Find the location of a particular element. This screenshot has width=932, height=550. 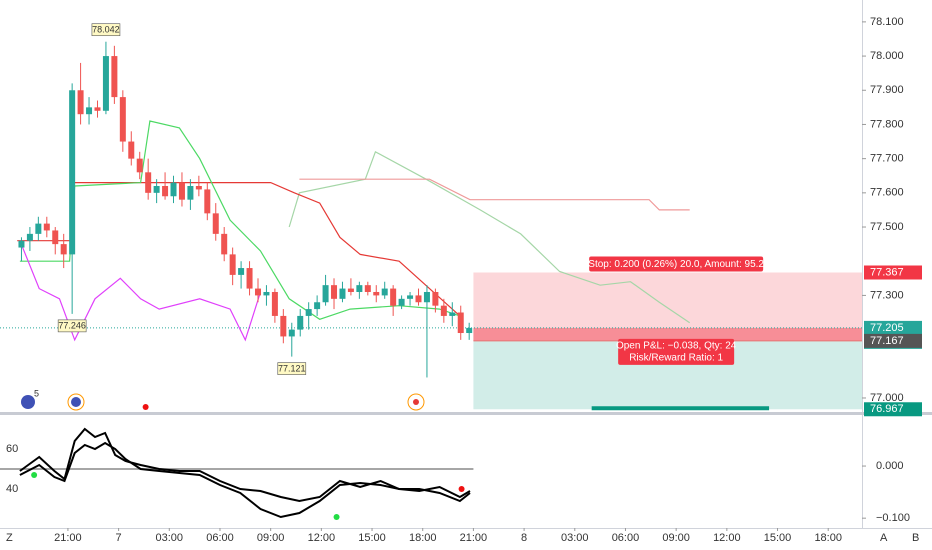

y-tick-label: 77.600 is located at coordinates (887, 193).